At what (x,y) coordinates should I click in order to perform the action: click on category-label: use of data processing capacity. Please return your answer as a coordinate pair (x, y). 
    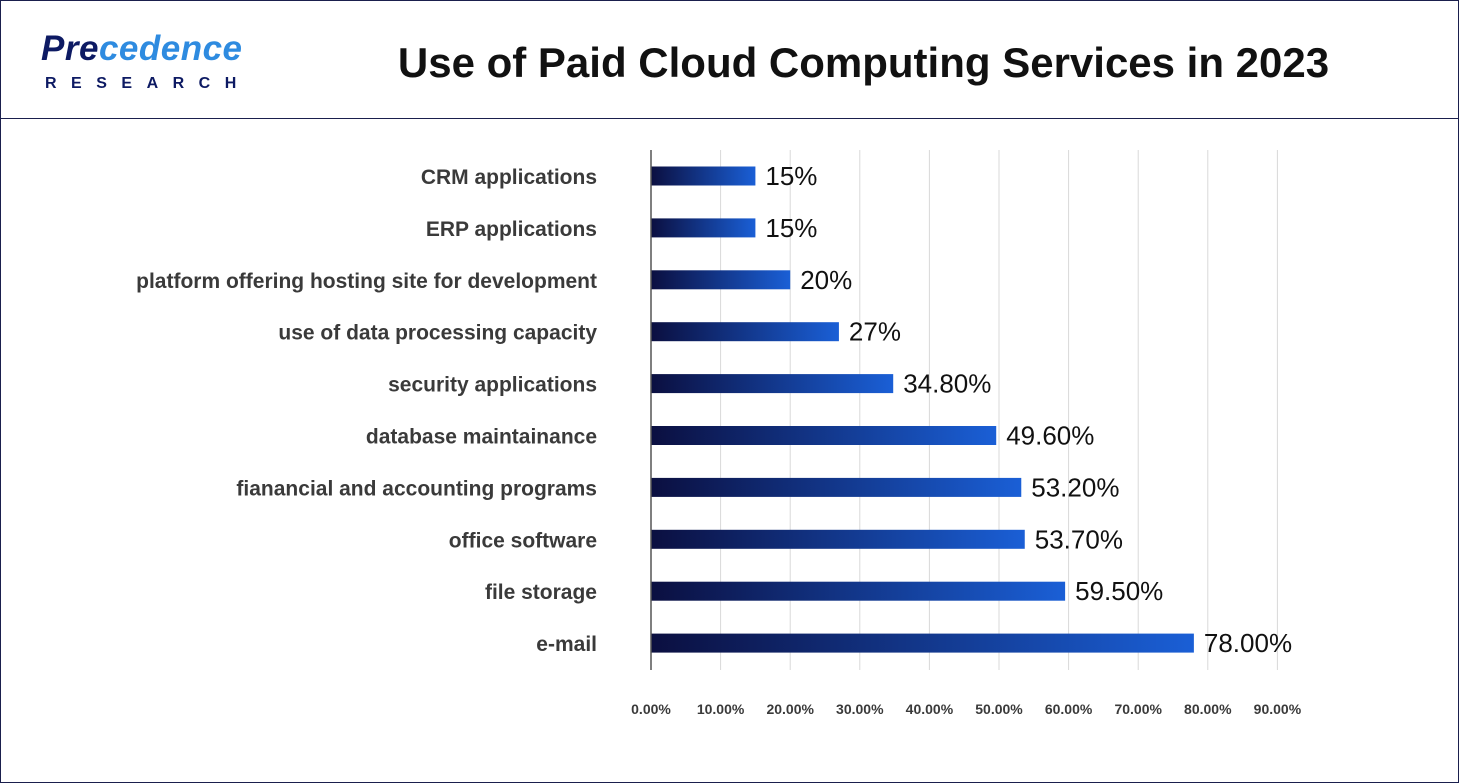
    Looking at the image, I should click on (437, 333).